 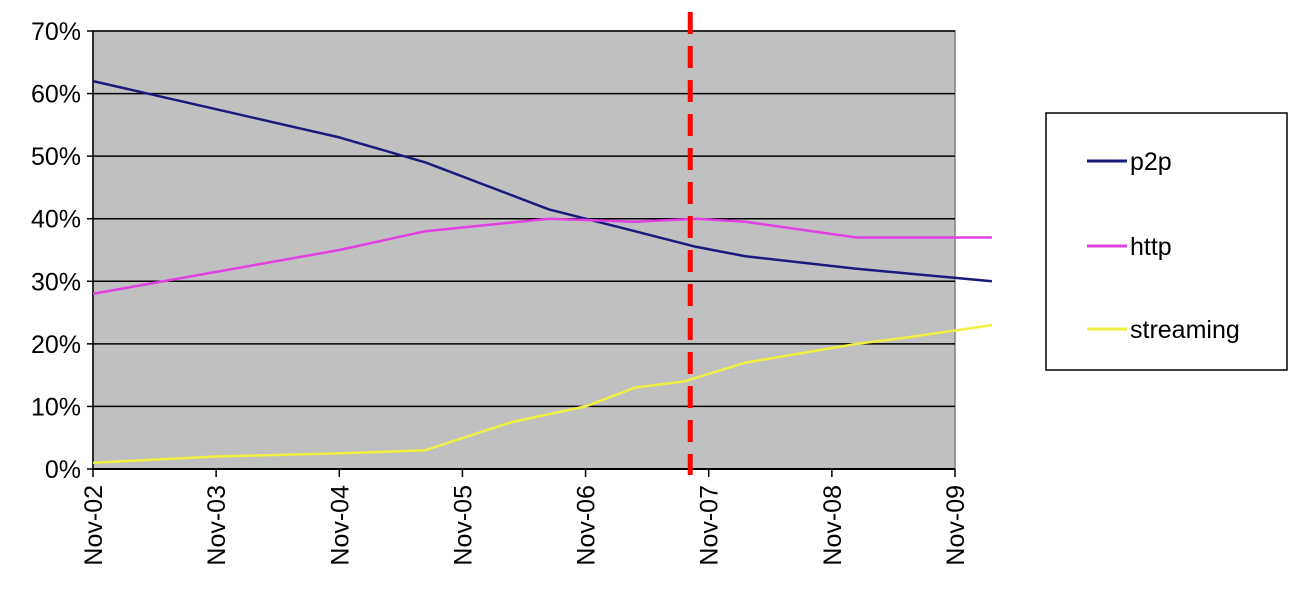 What do you see at coordinates (56, 407) in the screenshot?
I see `y-tick-label: 10%` at bounding box center [56, 407].